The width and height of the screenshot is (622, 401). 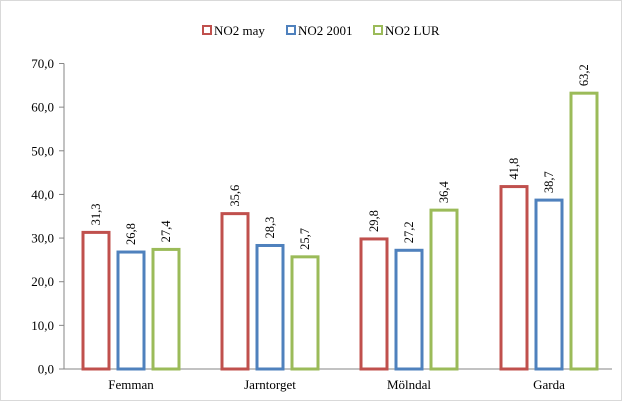 I want to click on data-label-jarntorget-no2-may: 35,6, so click(x=235, y=196).